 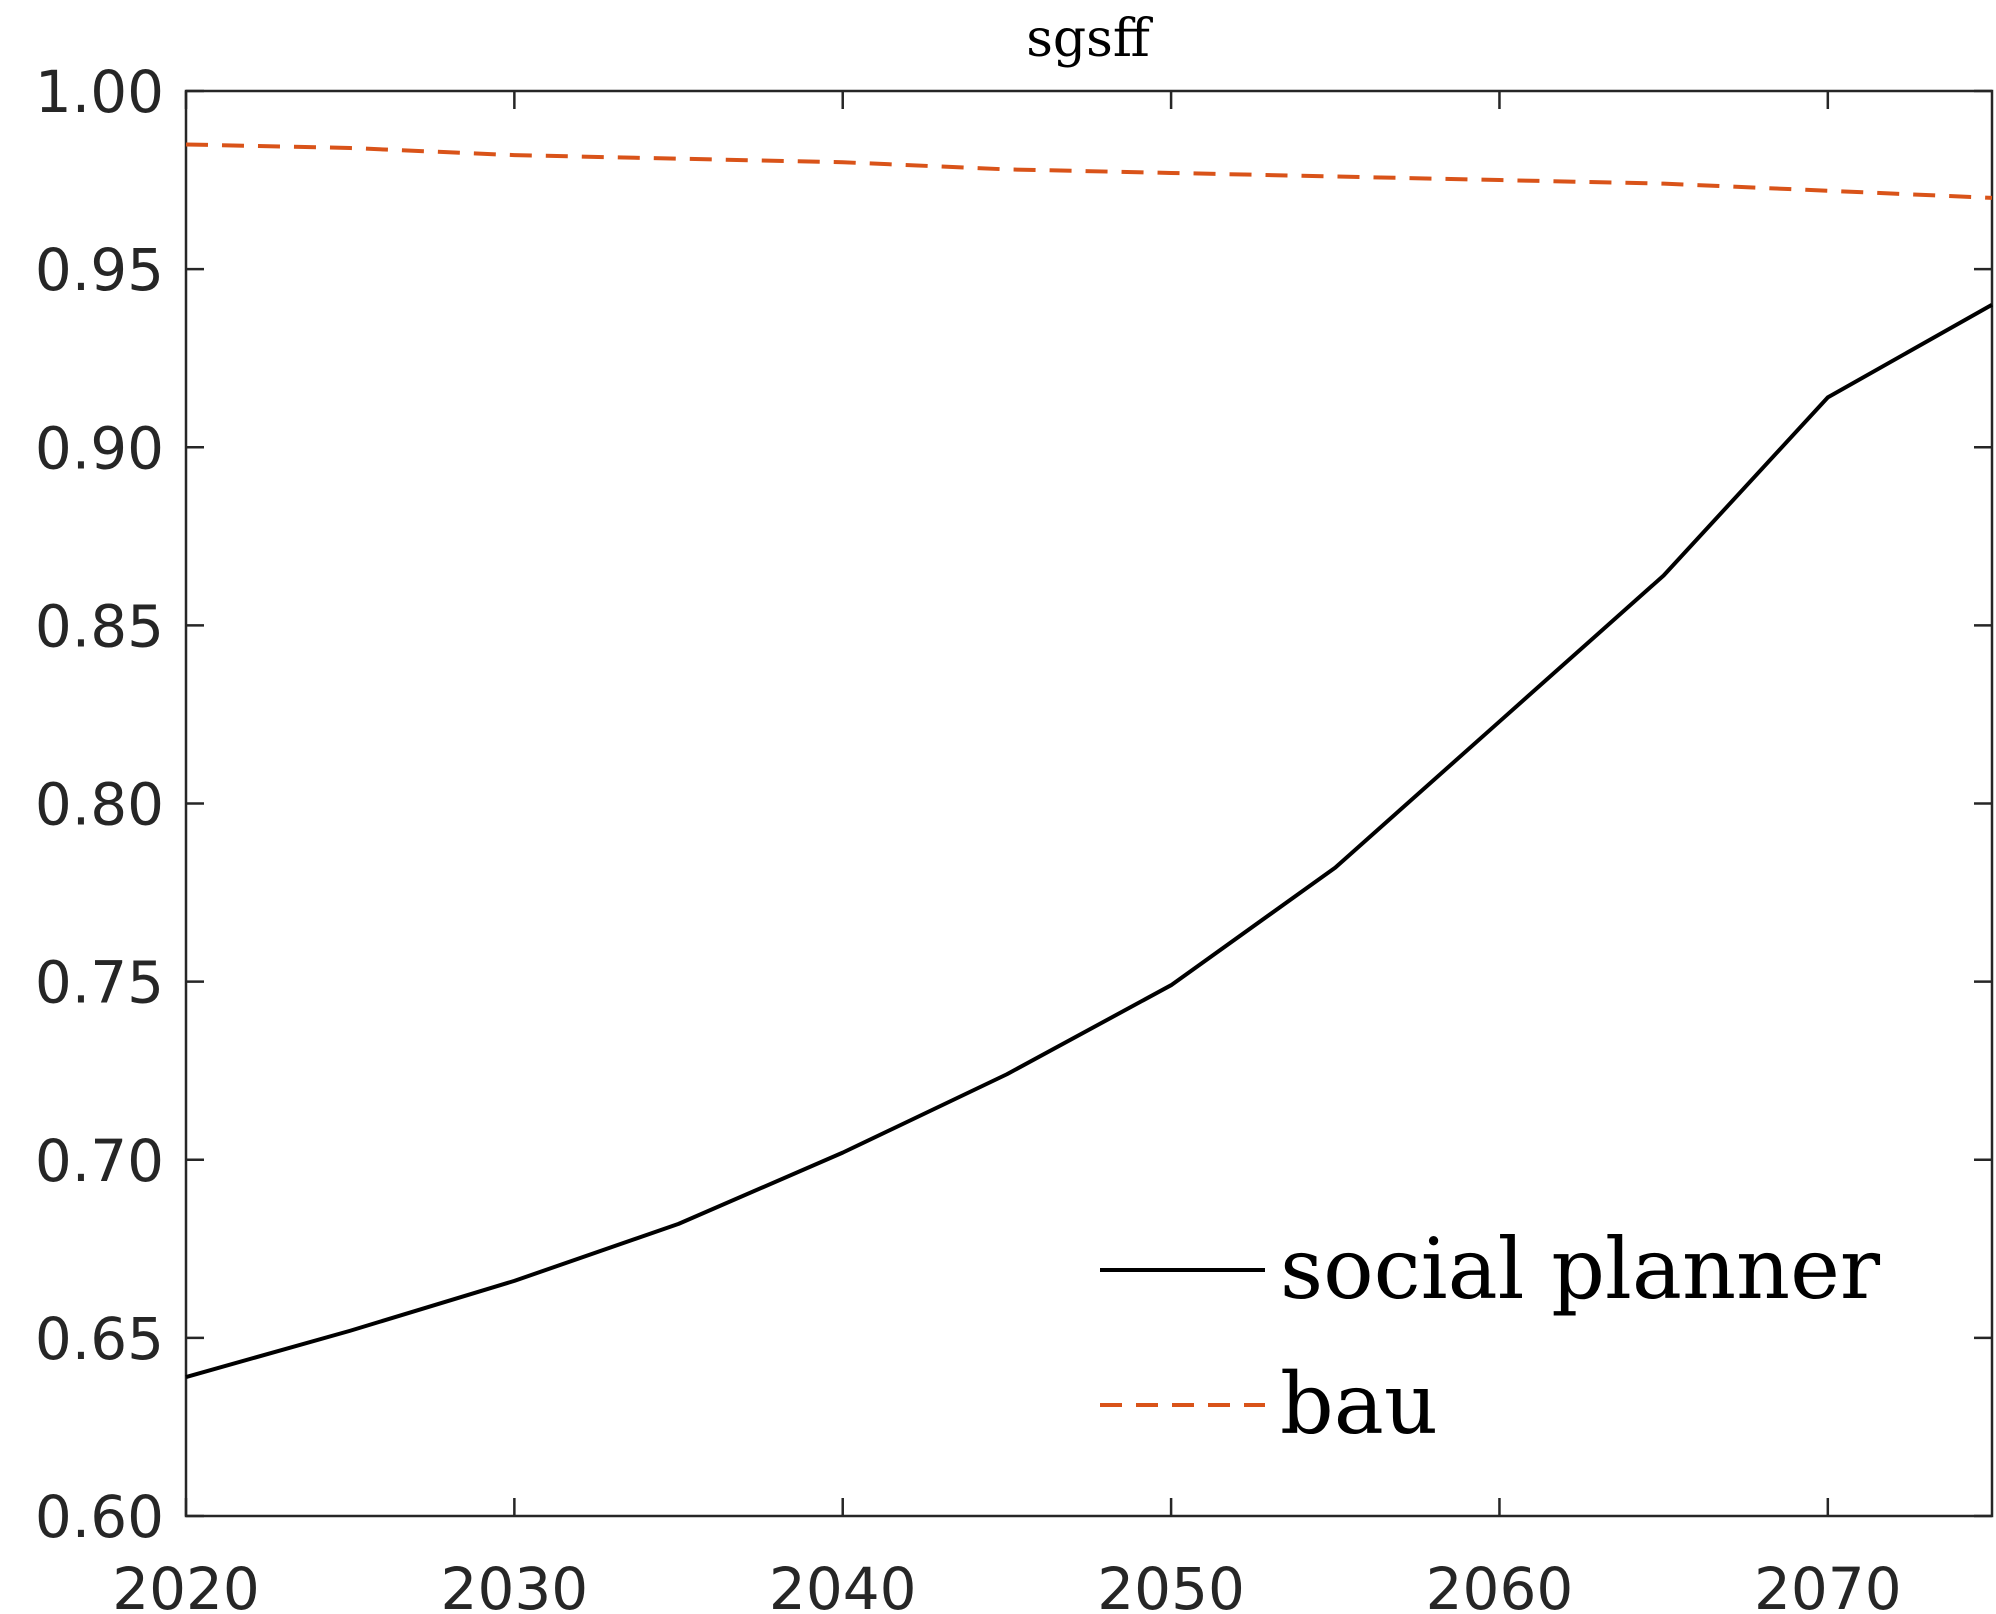 What do you see at coordinates (843, 1584) in the screenshot?
I see `x-tick-label: 2040` at bounding box center [843, 1584].